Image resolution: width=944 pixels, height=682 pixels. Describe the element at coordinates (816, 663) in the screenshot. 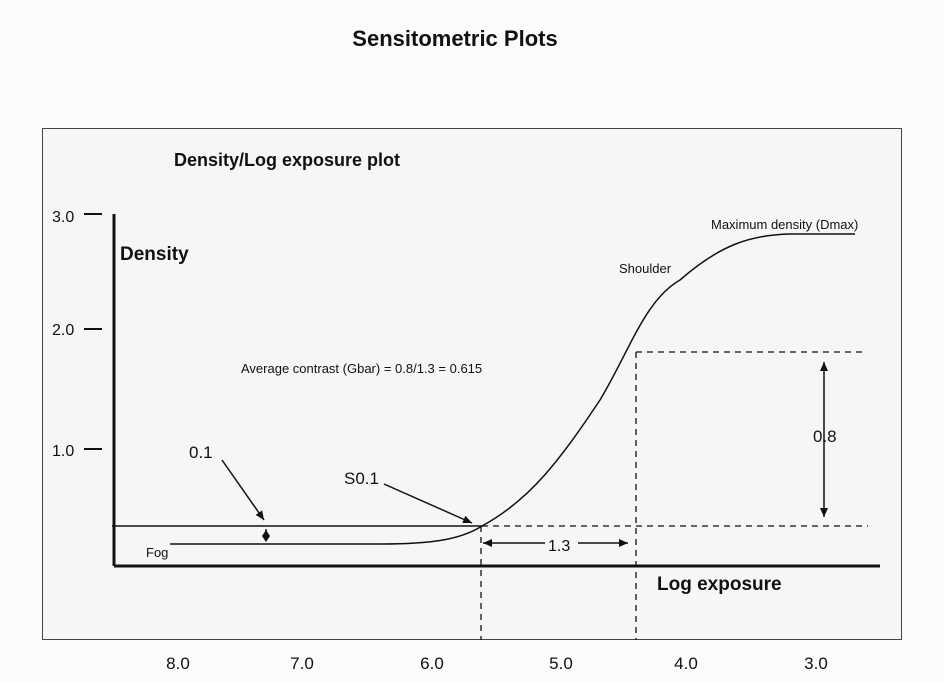

I see `x-tick-3: 3.0` at that location.